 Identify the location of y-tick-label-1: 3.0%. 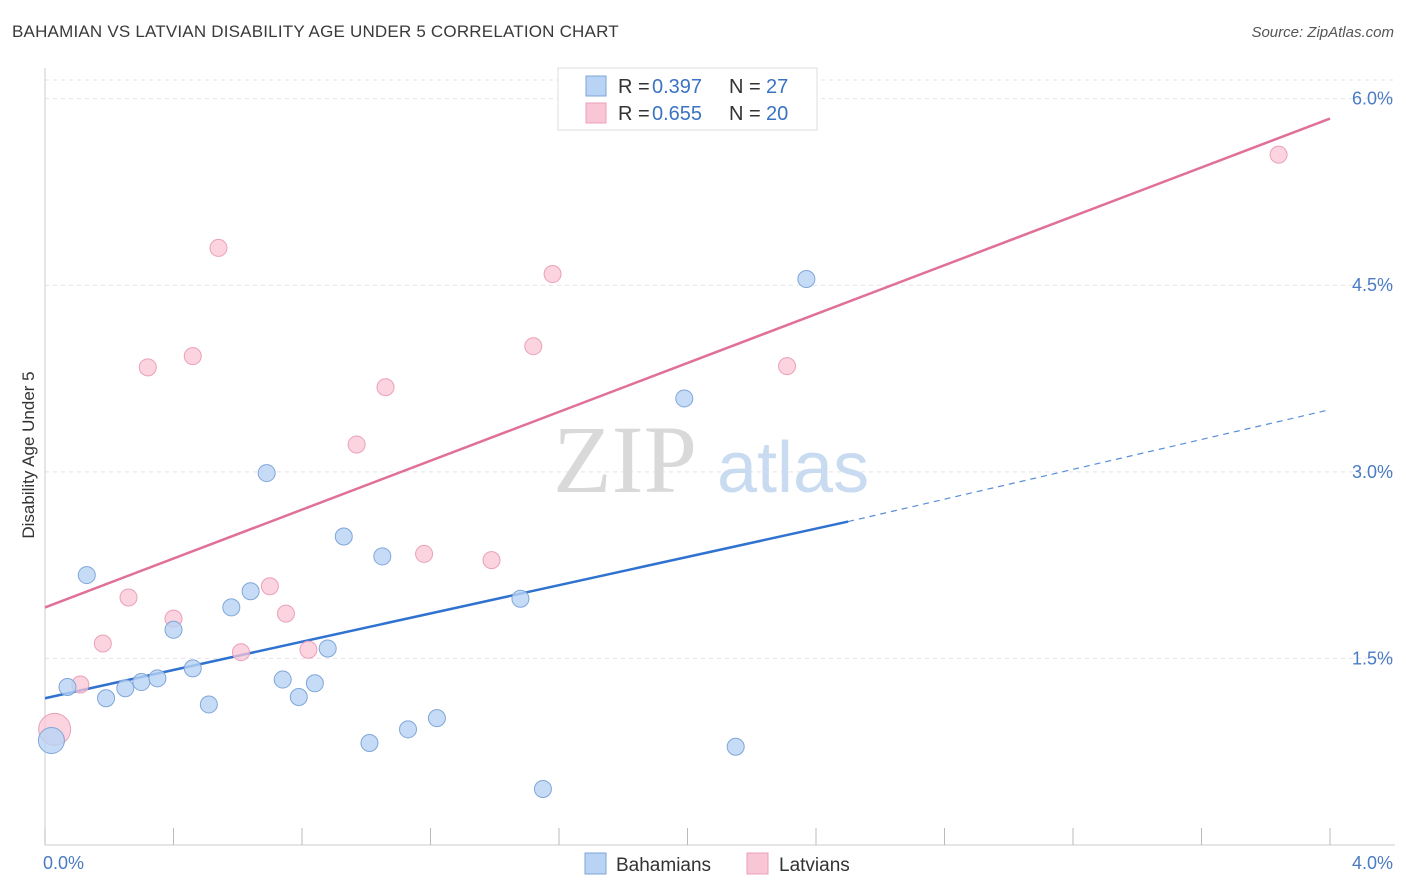
(1372, 472).